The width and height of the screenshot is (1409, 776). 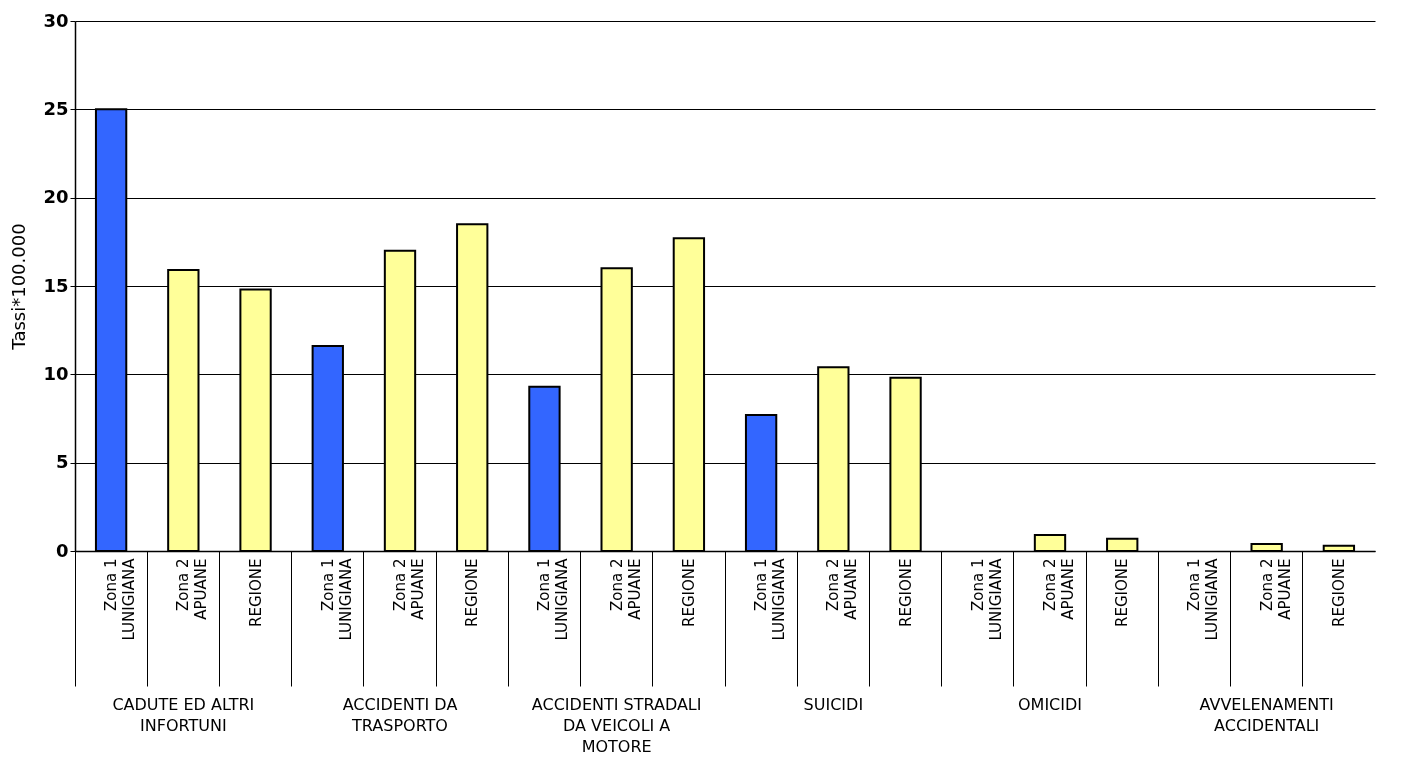 What do you see at coordinates (183, 715) in the screenshot?
I see `text: CADUTE ED ALTRI INFORTUNI` at bounding box center [183, 715].